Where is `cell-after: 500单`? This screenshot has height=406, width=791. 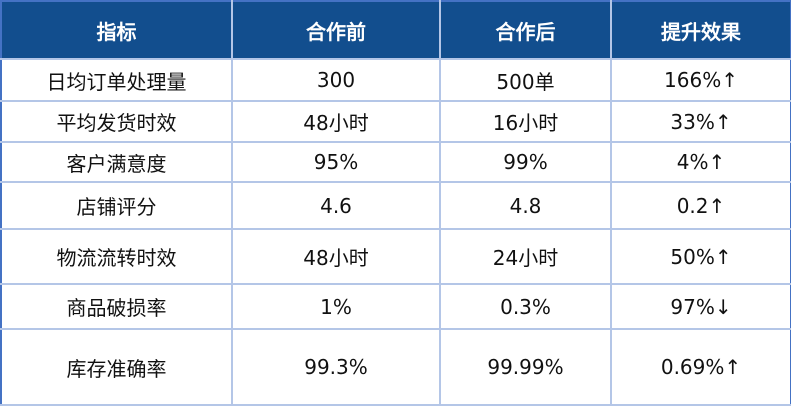
cell-after: 500单 is located at coordinates (525, 80).